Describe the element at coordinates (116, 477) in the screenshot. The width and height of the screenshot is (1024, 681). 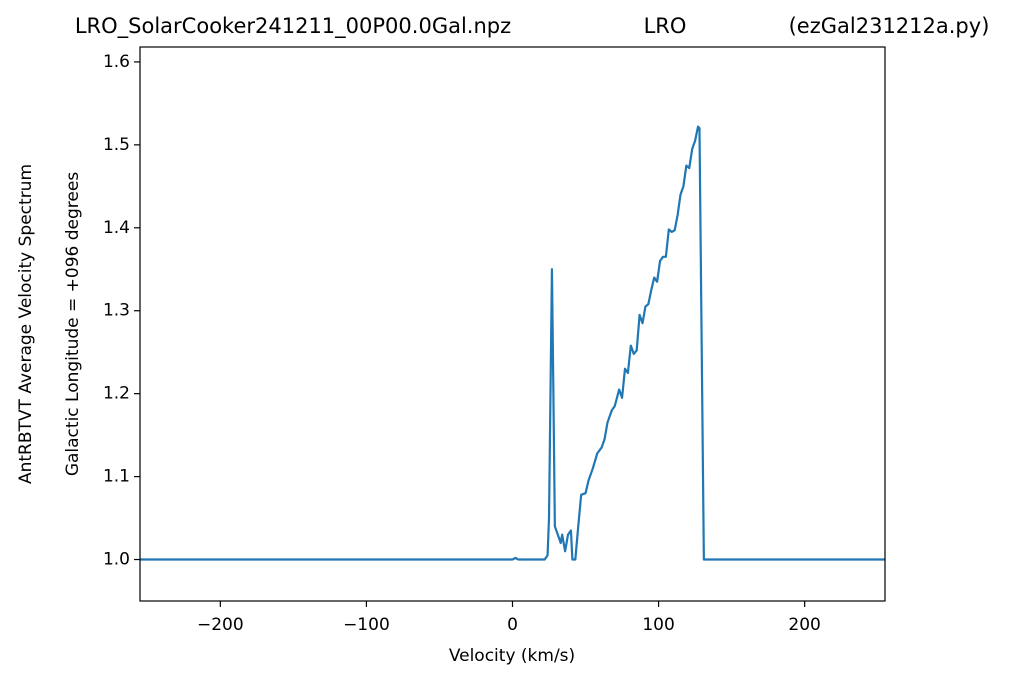
I see `y-tick-label: 1.1` at that location.